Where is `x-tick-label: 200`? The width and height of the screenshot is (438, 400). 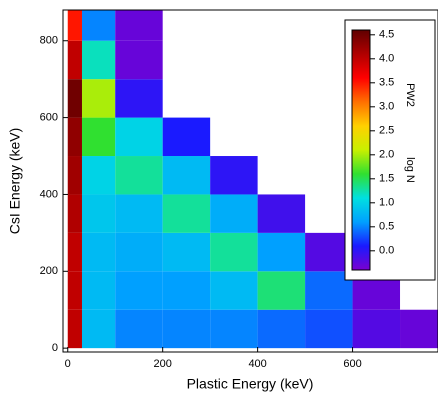 x-tick-label: 200 is located at coordinates (163, 364).